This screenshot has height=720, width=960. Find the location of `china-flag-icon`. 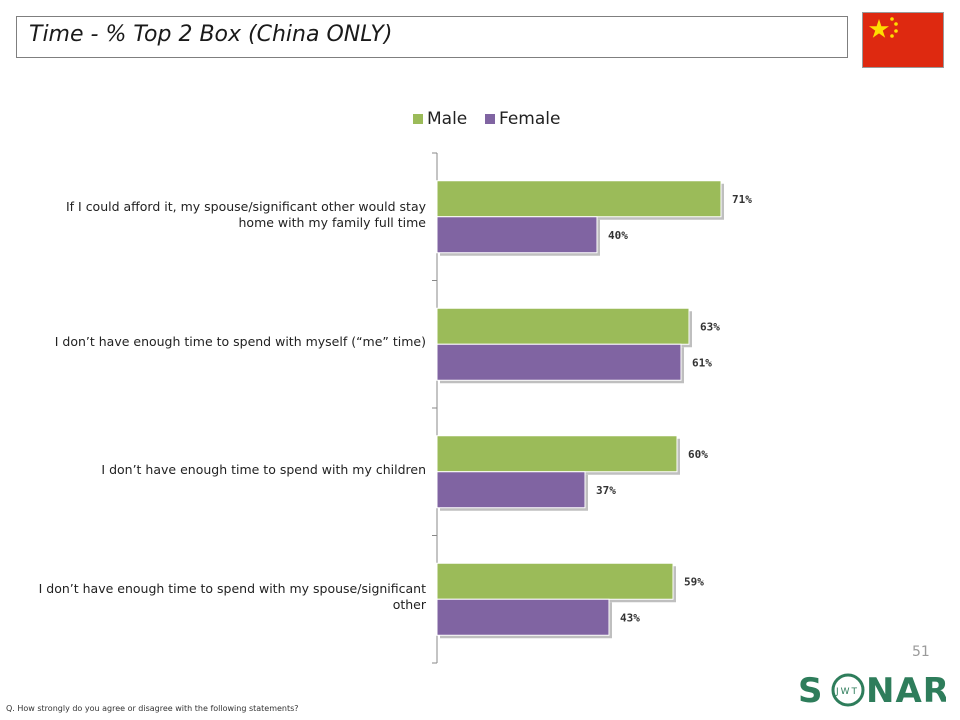

china-flag-icon is located at coordinates (903, 40).